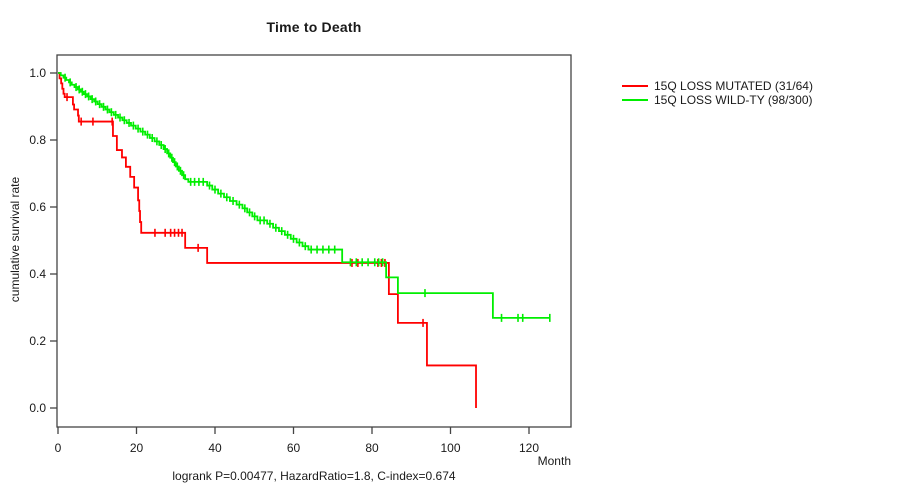  What do you see at coordinates (529, 448) in the screenshot?
I see `x-tick-label: 120` at bounding box center [529, 448].